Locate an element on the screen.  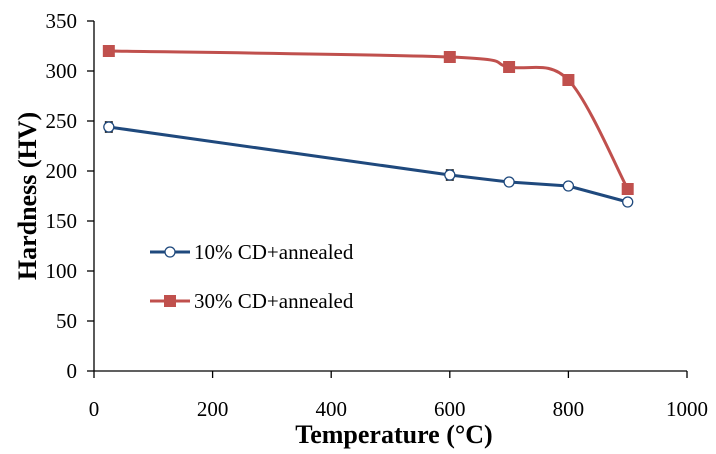
y-tick-label: 100 is located at coordinates (62, 271).